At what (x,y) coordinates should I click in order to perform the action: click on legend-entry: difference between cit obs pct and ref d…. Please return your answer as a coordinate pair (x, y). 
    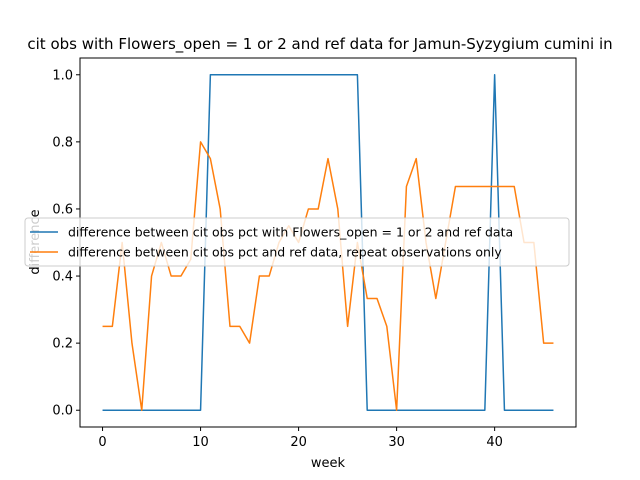
    Looking at the image, I should click on (285, 252).